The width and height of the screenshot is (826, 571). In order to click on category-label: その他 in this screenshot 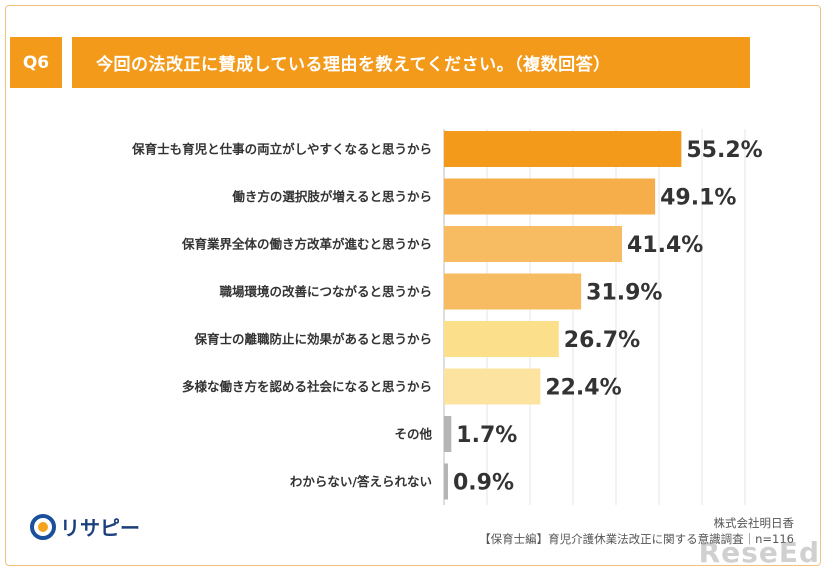, I will do `click(413, 434)`.